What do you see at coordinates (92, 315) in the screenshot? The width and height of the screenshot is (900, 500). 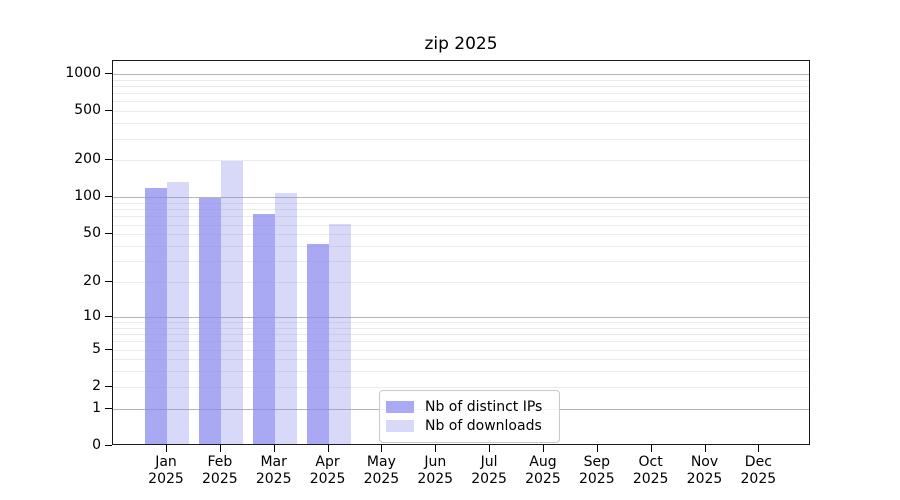 I see `y-tick-label: 10` at bounding box center [92, 315].